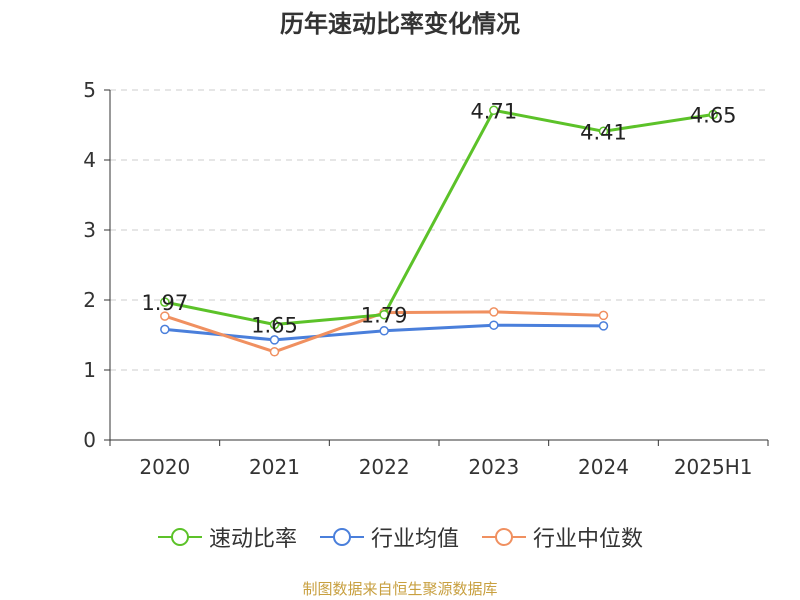 Image resolution: width=800 pixels, height=600 pixels. What do you see at coordinates (89, 230) in the screenshot?
I see `y-tick-label: 3` at bounding box center [89, 230].